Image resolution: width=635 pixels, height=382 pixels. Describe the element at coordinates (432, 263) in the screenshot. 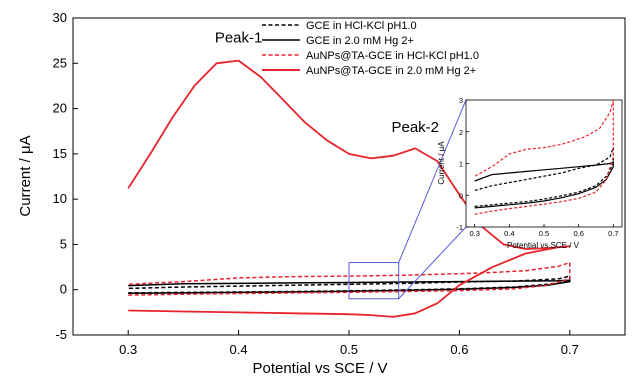

I see `zoom-connector-bottom` at that location.